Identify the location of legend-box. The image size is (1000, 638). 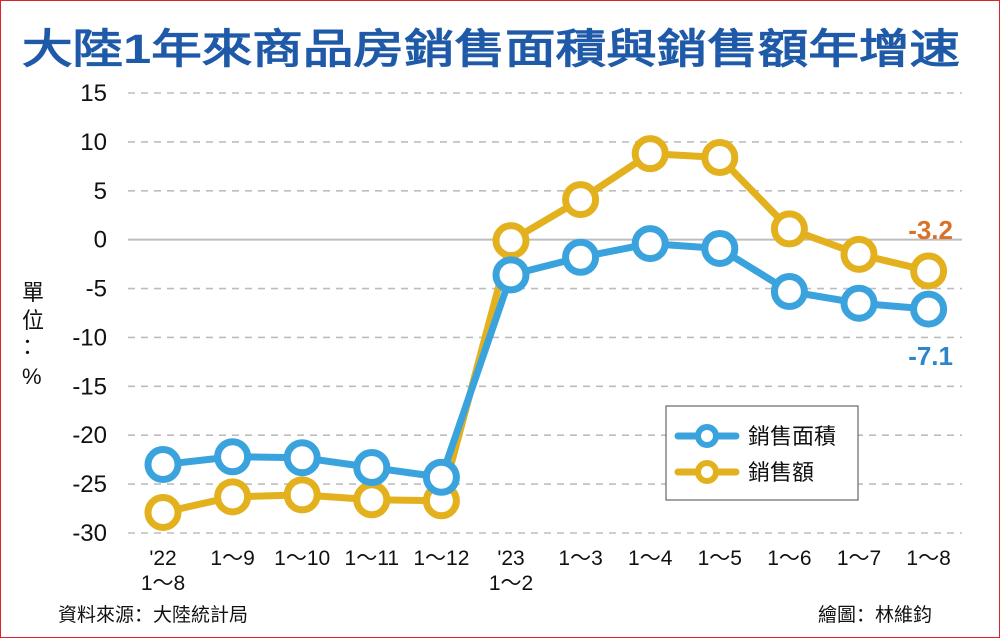
(762, 453).